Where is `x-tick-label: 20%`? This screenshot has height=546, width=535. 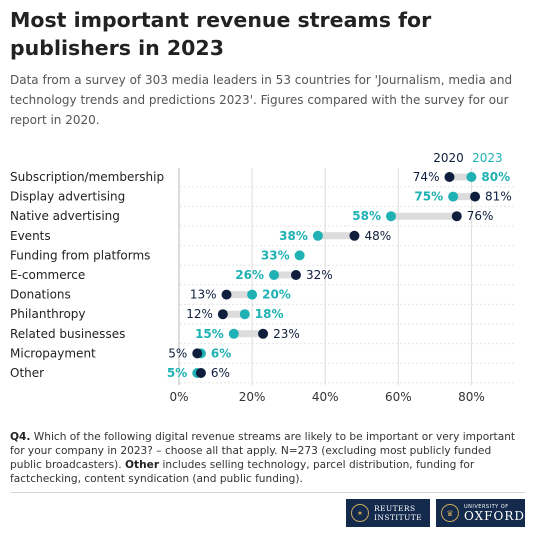
x-tick-label: 20% is located at coordinates (252, 397).